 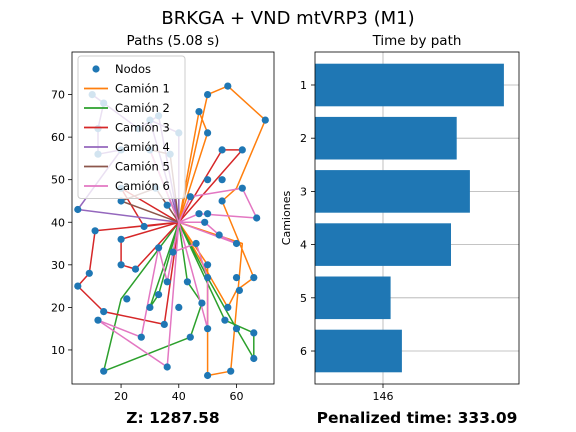 What do you see at coordinates (142, 108) in the screenshot?
I see `legend-label: Camión 2` at bounding box center [142, 108].